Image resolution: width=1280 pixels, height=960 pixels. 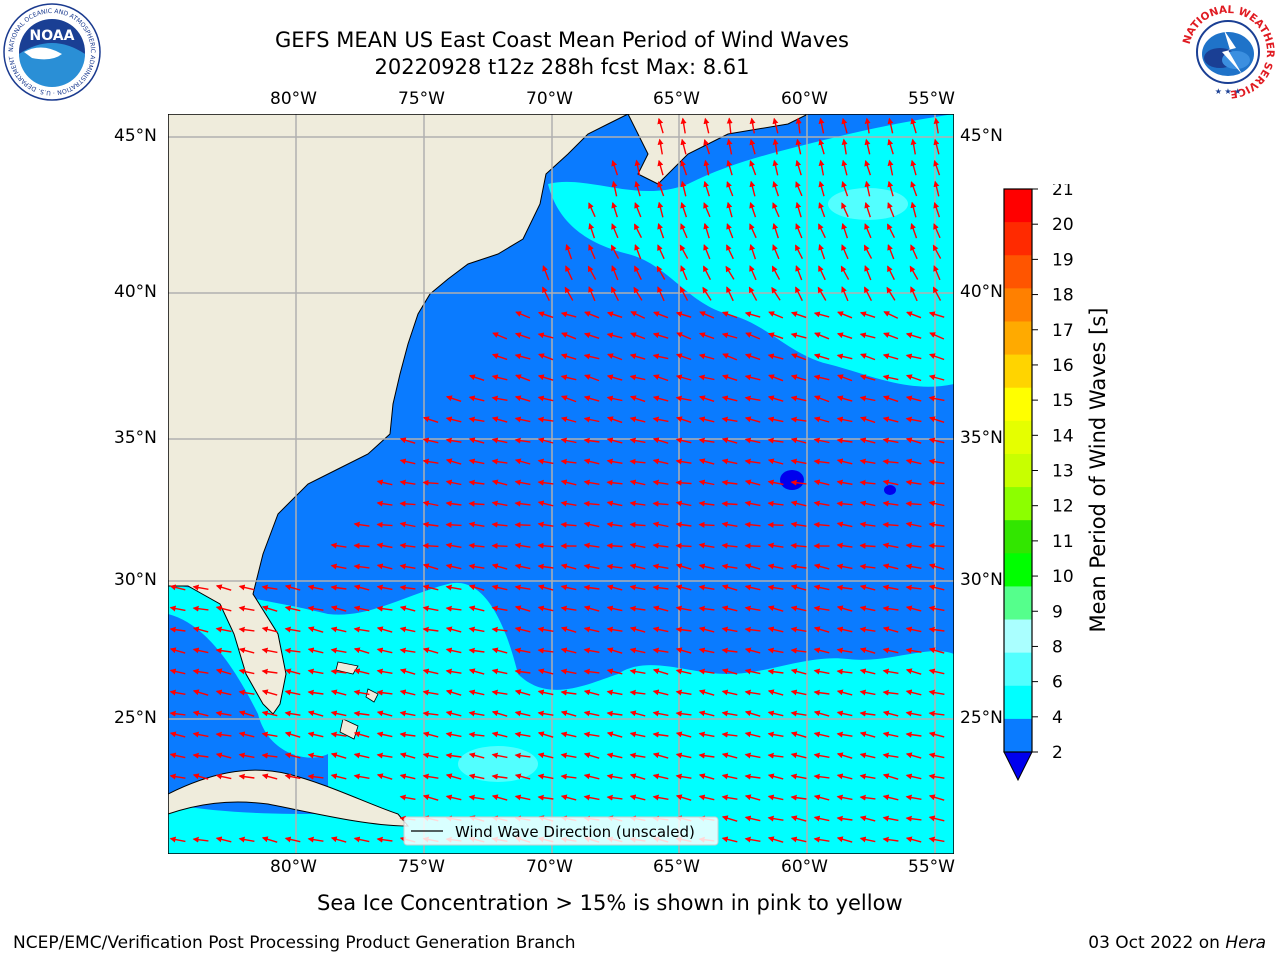 I want to click on colorbar-tick-label: 4, so click(x=1057, y=718).